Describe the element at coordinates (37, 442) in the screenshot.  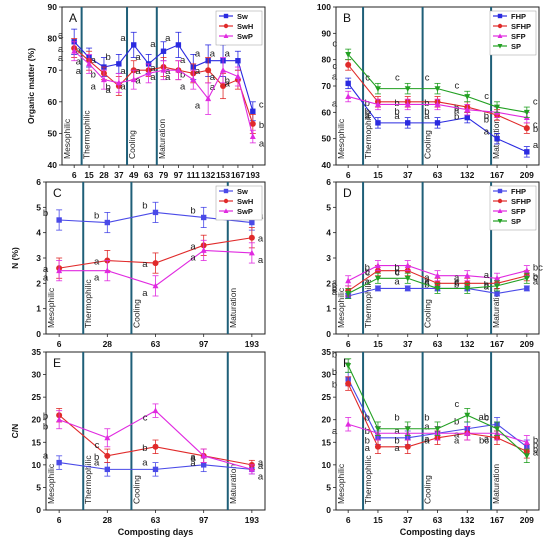
I see `y-tick-label: 15` at that location.